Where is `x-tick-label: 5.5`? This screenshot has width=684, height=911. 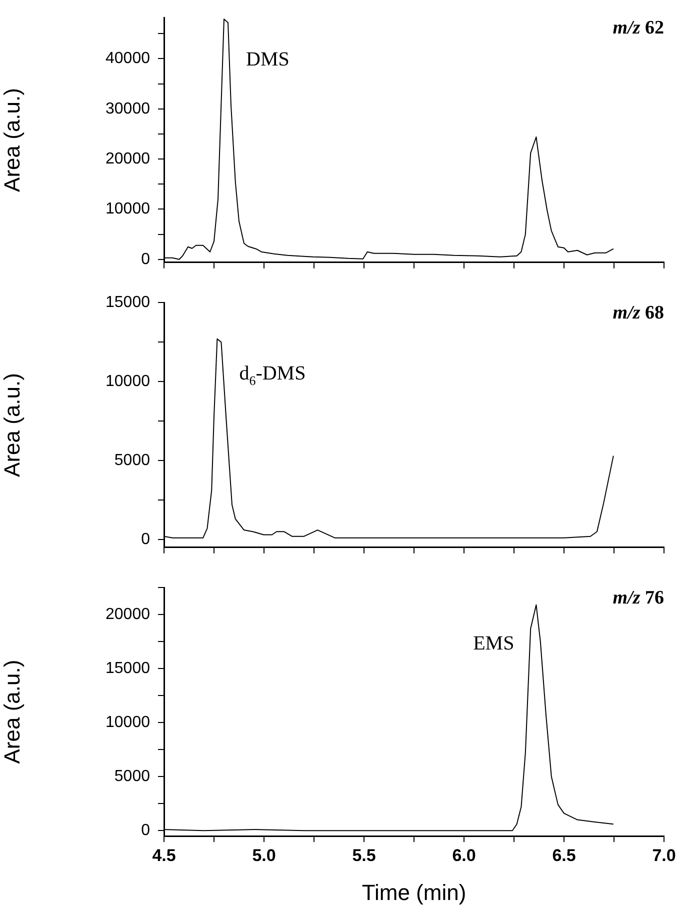 x-tick-label: 5.5 is located at coordinates (364, 855).